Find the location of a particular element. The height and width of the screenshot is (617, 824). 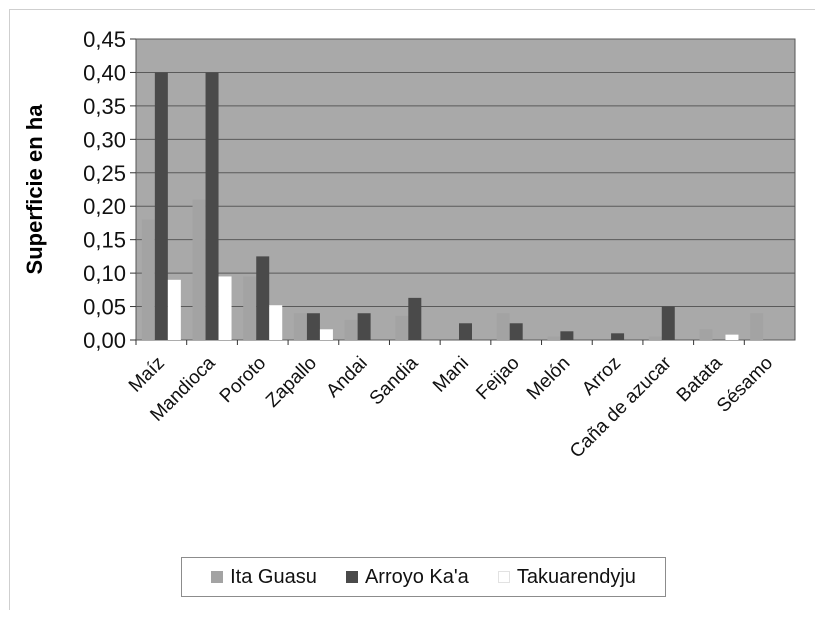

y-tick-label: 0,20 is located at coordinates (104, 206).